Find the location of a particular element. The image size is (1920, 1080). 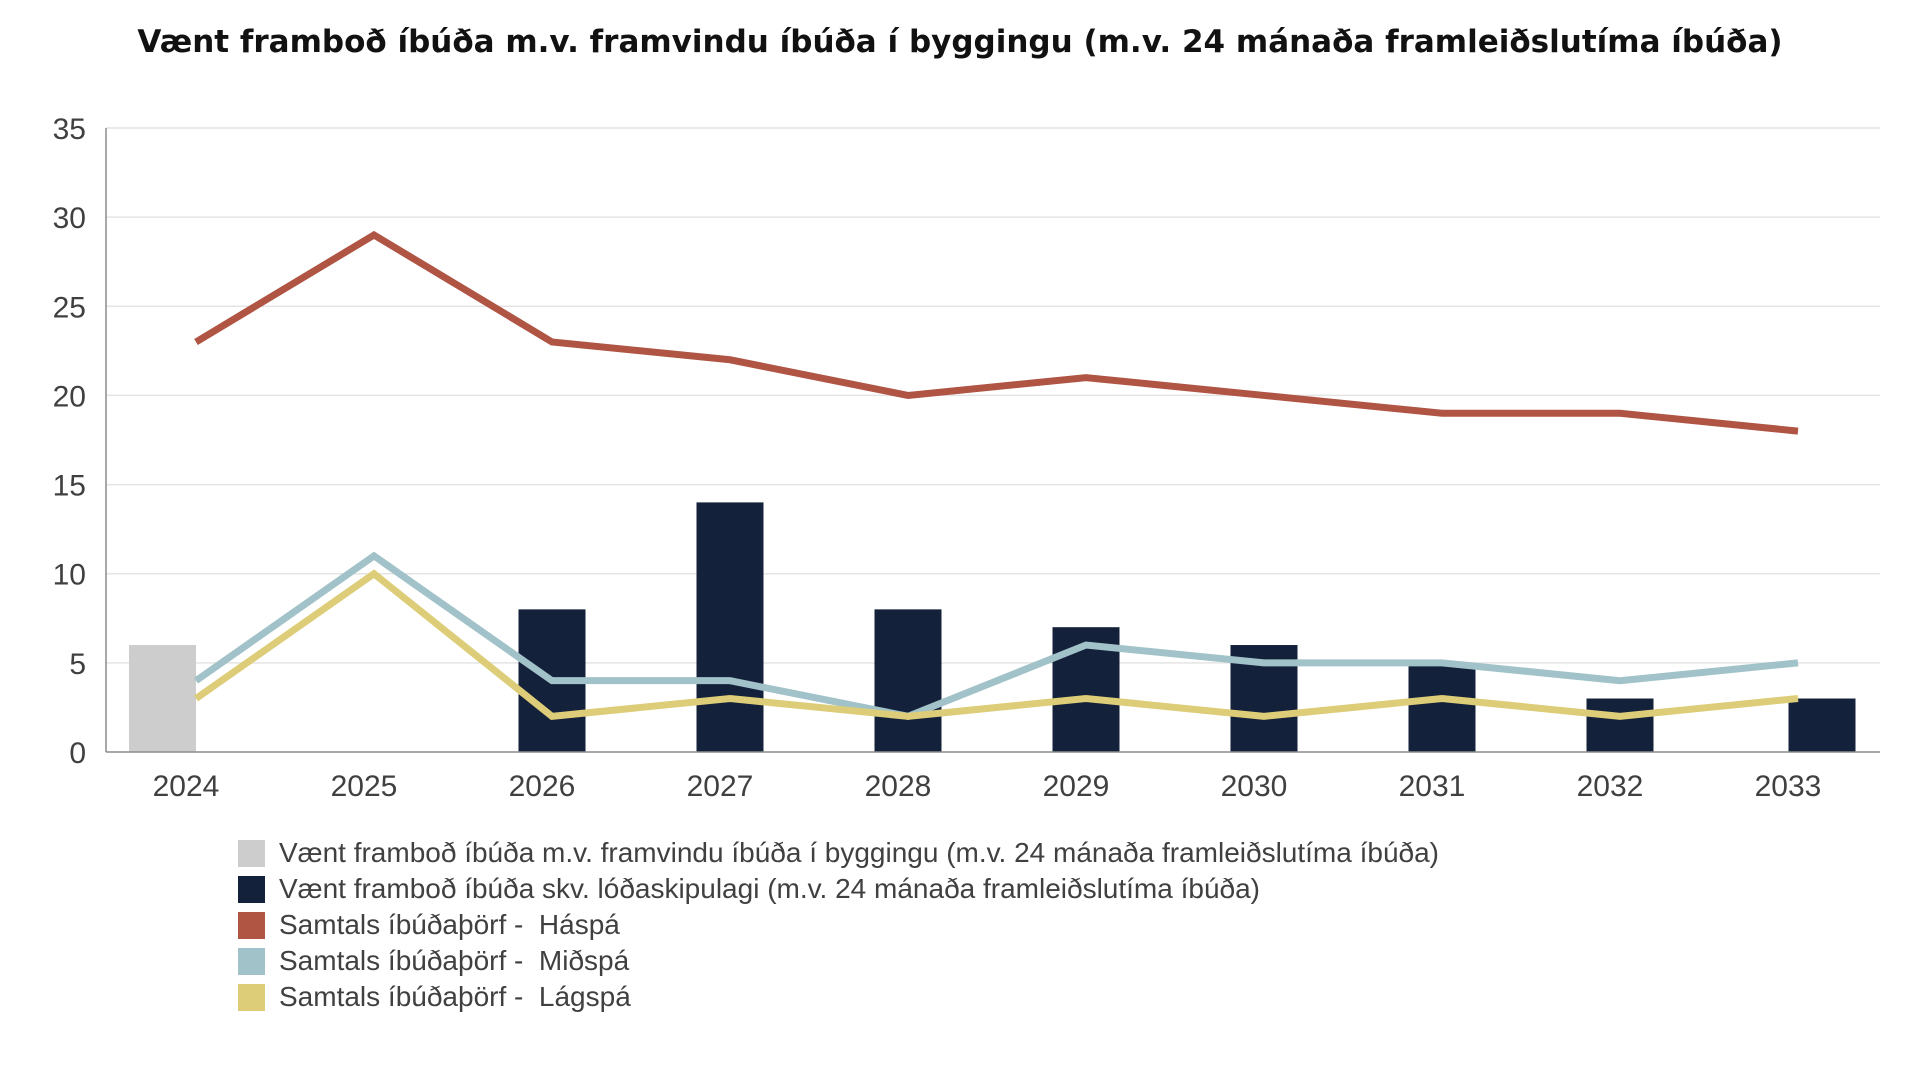

y-tick-label: 20 is located at coordinates (69, 396).